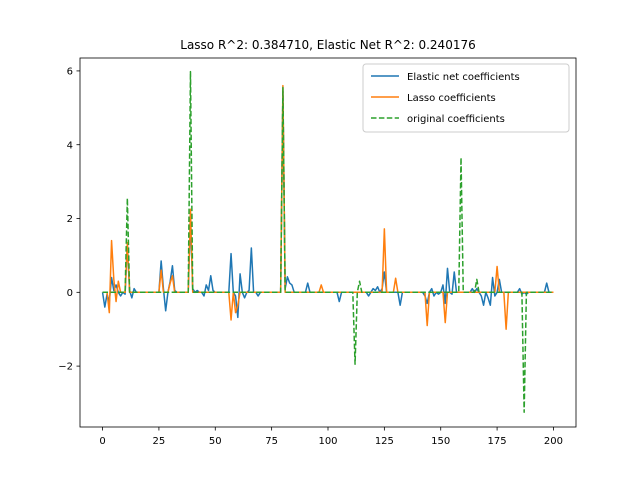 This screenshot has width=640, height=480. I want to click on legend-label: original coefficients, so click(456, 119).